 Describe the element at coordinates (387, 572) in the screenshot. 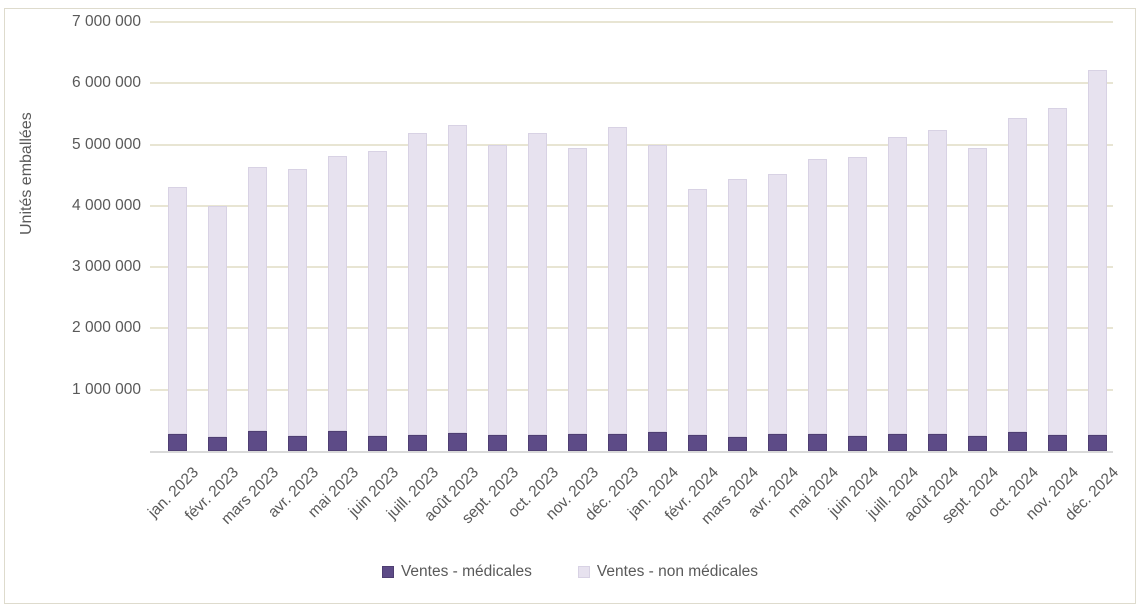

I see `legend-swatch-medicales-icon` at that location.